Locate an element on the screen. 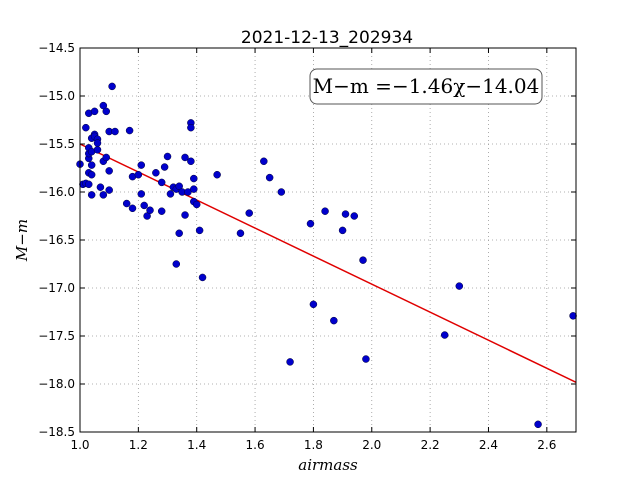 The height and width of the screenshot is (480, 640). y-axis-label: M−m is located at coordinates (22, 240).